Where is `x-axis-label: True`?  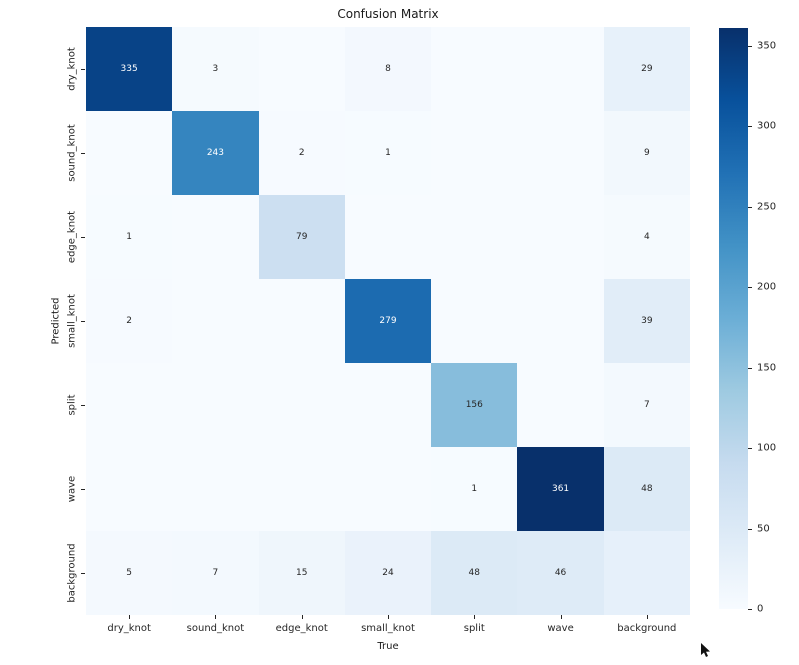 x-axis-label: True is located at coordinates (388, 646).